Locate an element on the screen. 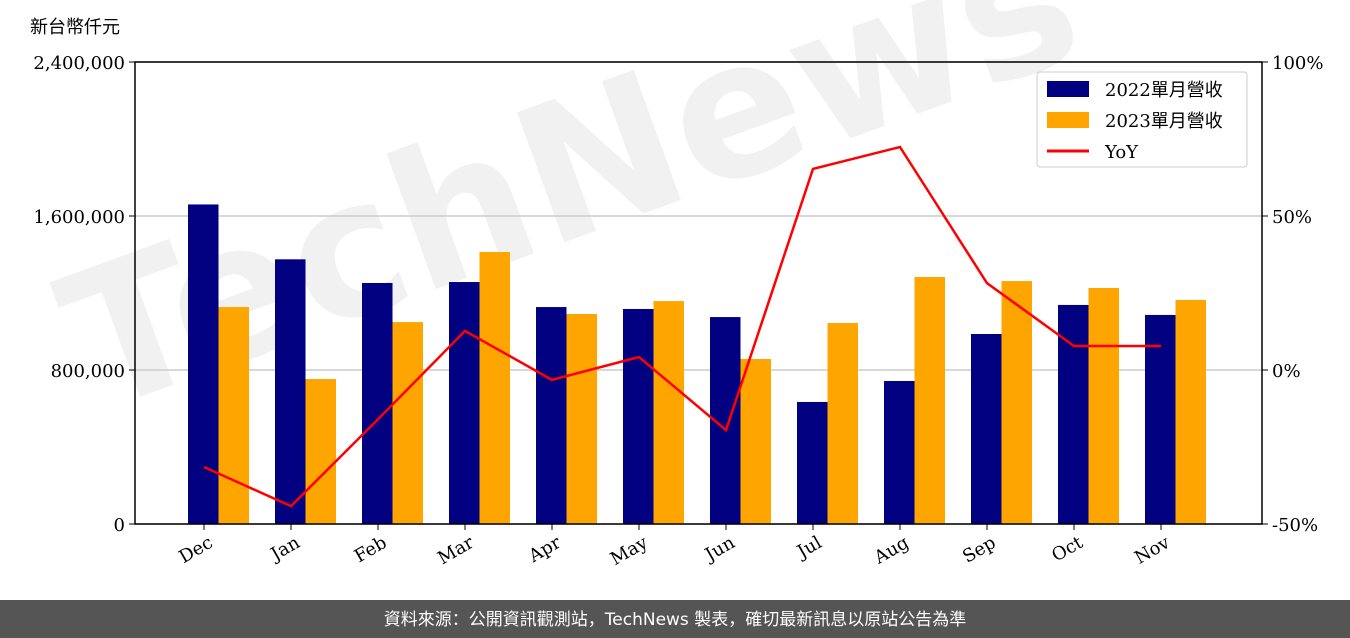  x-tick-label: Feb is located at coordinates (371, 549).